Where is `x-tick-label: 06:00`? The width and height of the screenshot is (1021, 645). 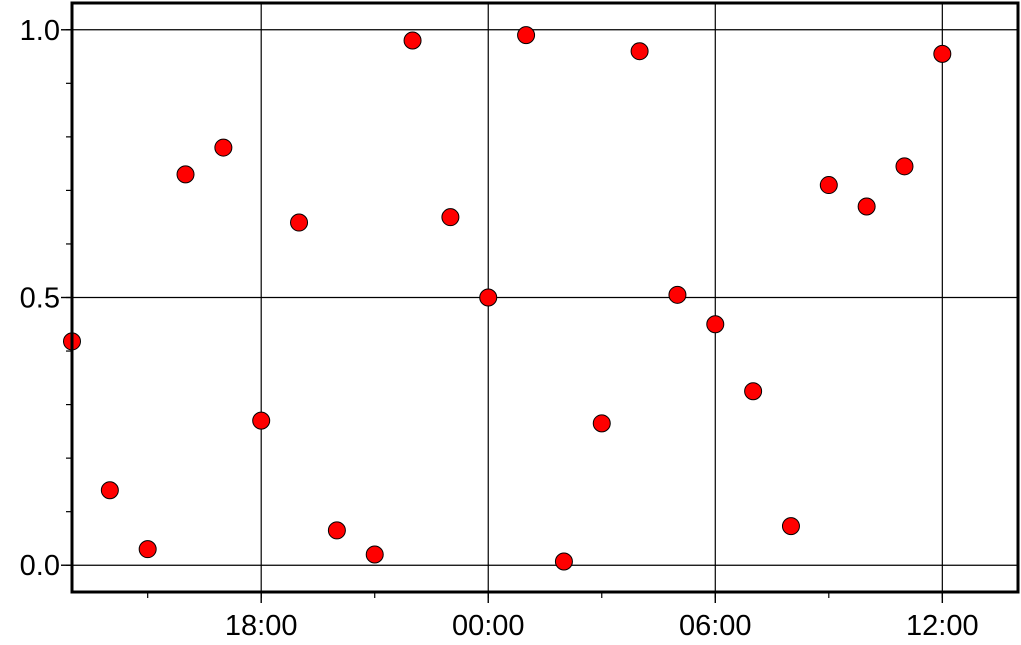 x-tick-label: 06:00 is located at coordinates (715, 626).